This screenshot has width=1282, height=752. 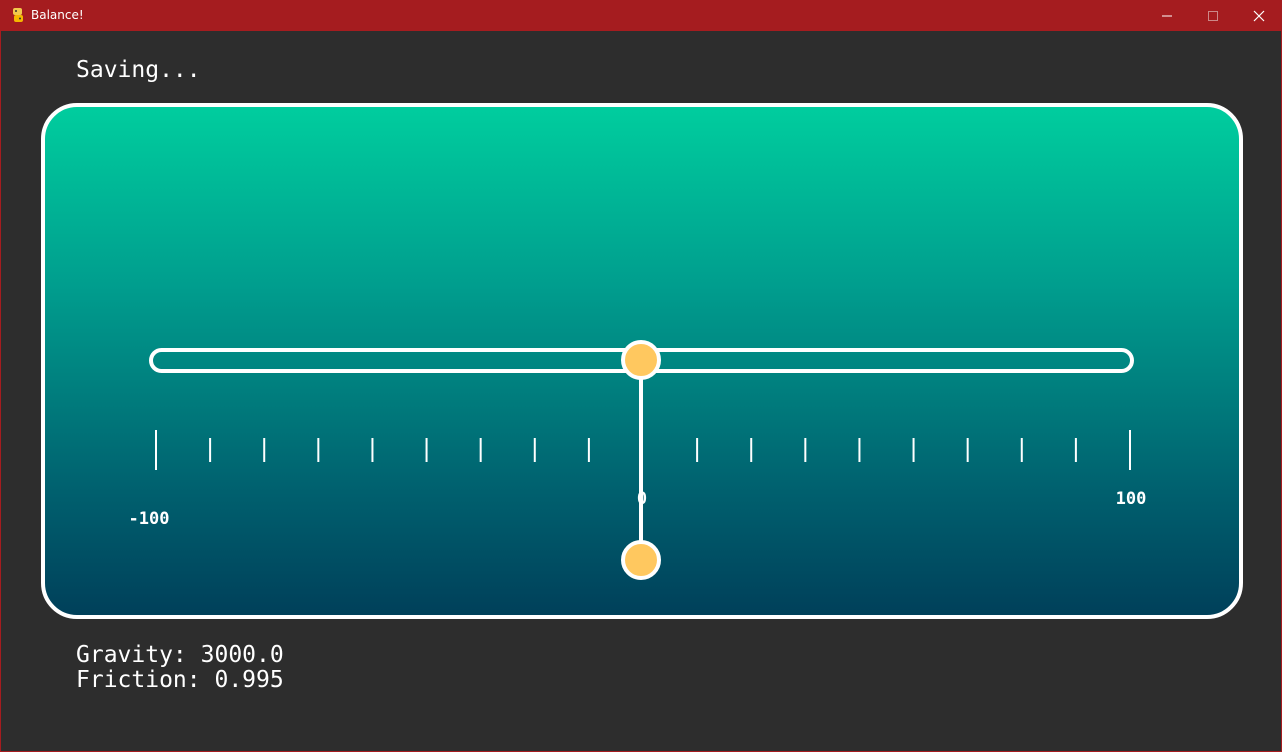 I want to click on title-bar: Balance!, so click(x=641, y=15).